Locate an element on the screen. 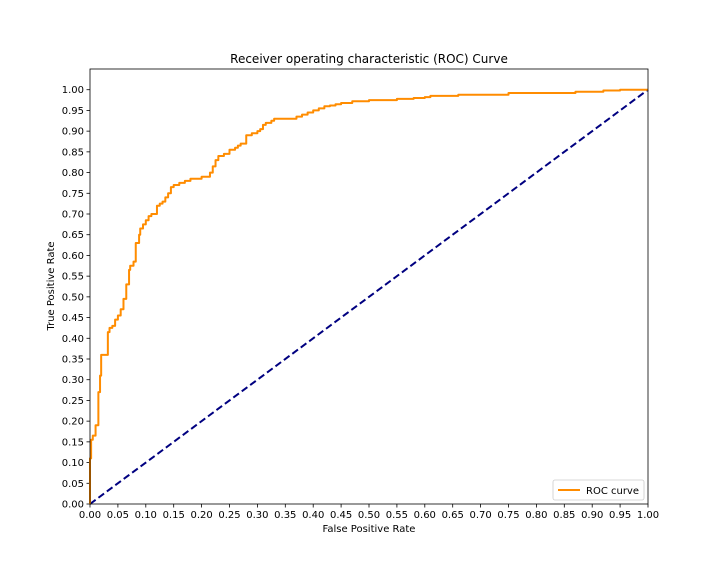 This screenshot has width=720, height=576. y-axis-label: True Positive Rate is located at coordinates (51, 286).